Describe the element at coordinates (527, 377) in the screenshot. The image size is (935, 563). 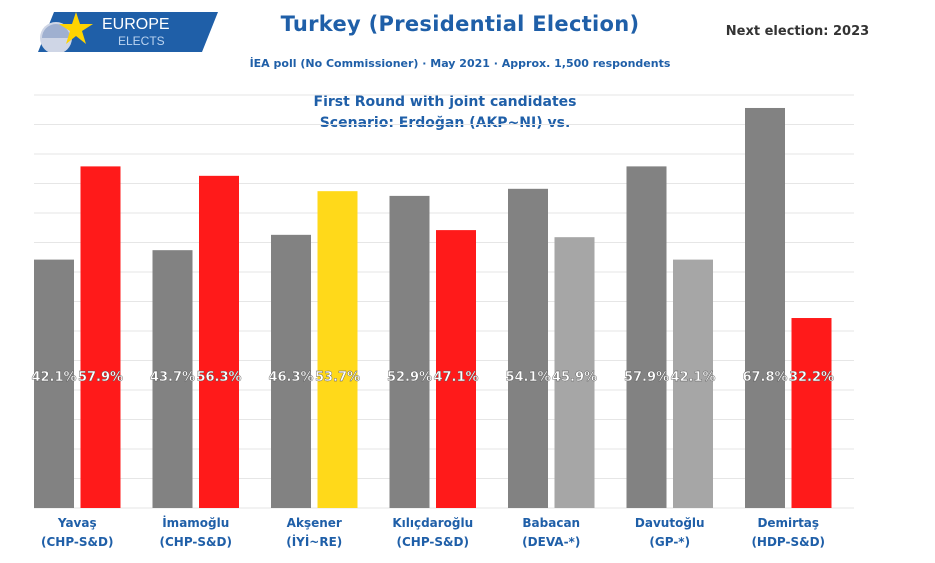
I see `bar-value-label: 54.1%` at that location.